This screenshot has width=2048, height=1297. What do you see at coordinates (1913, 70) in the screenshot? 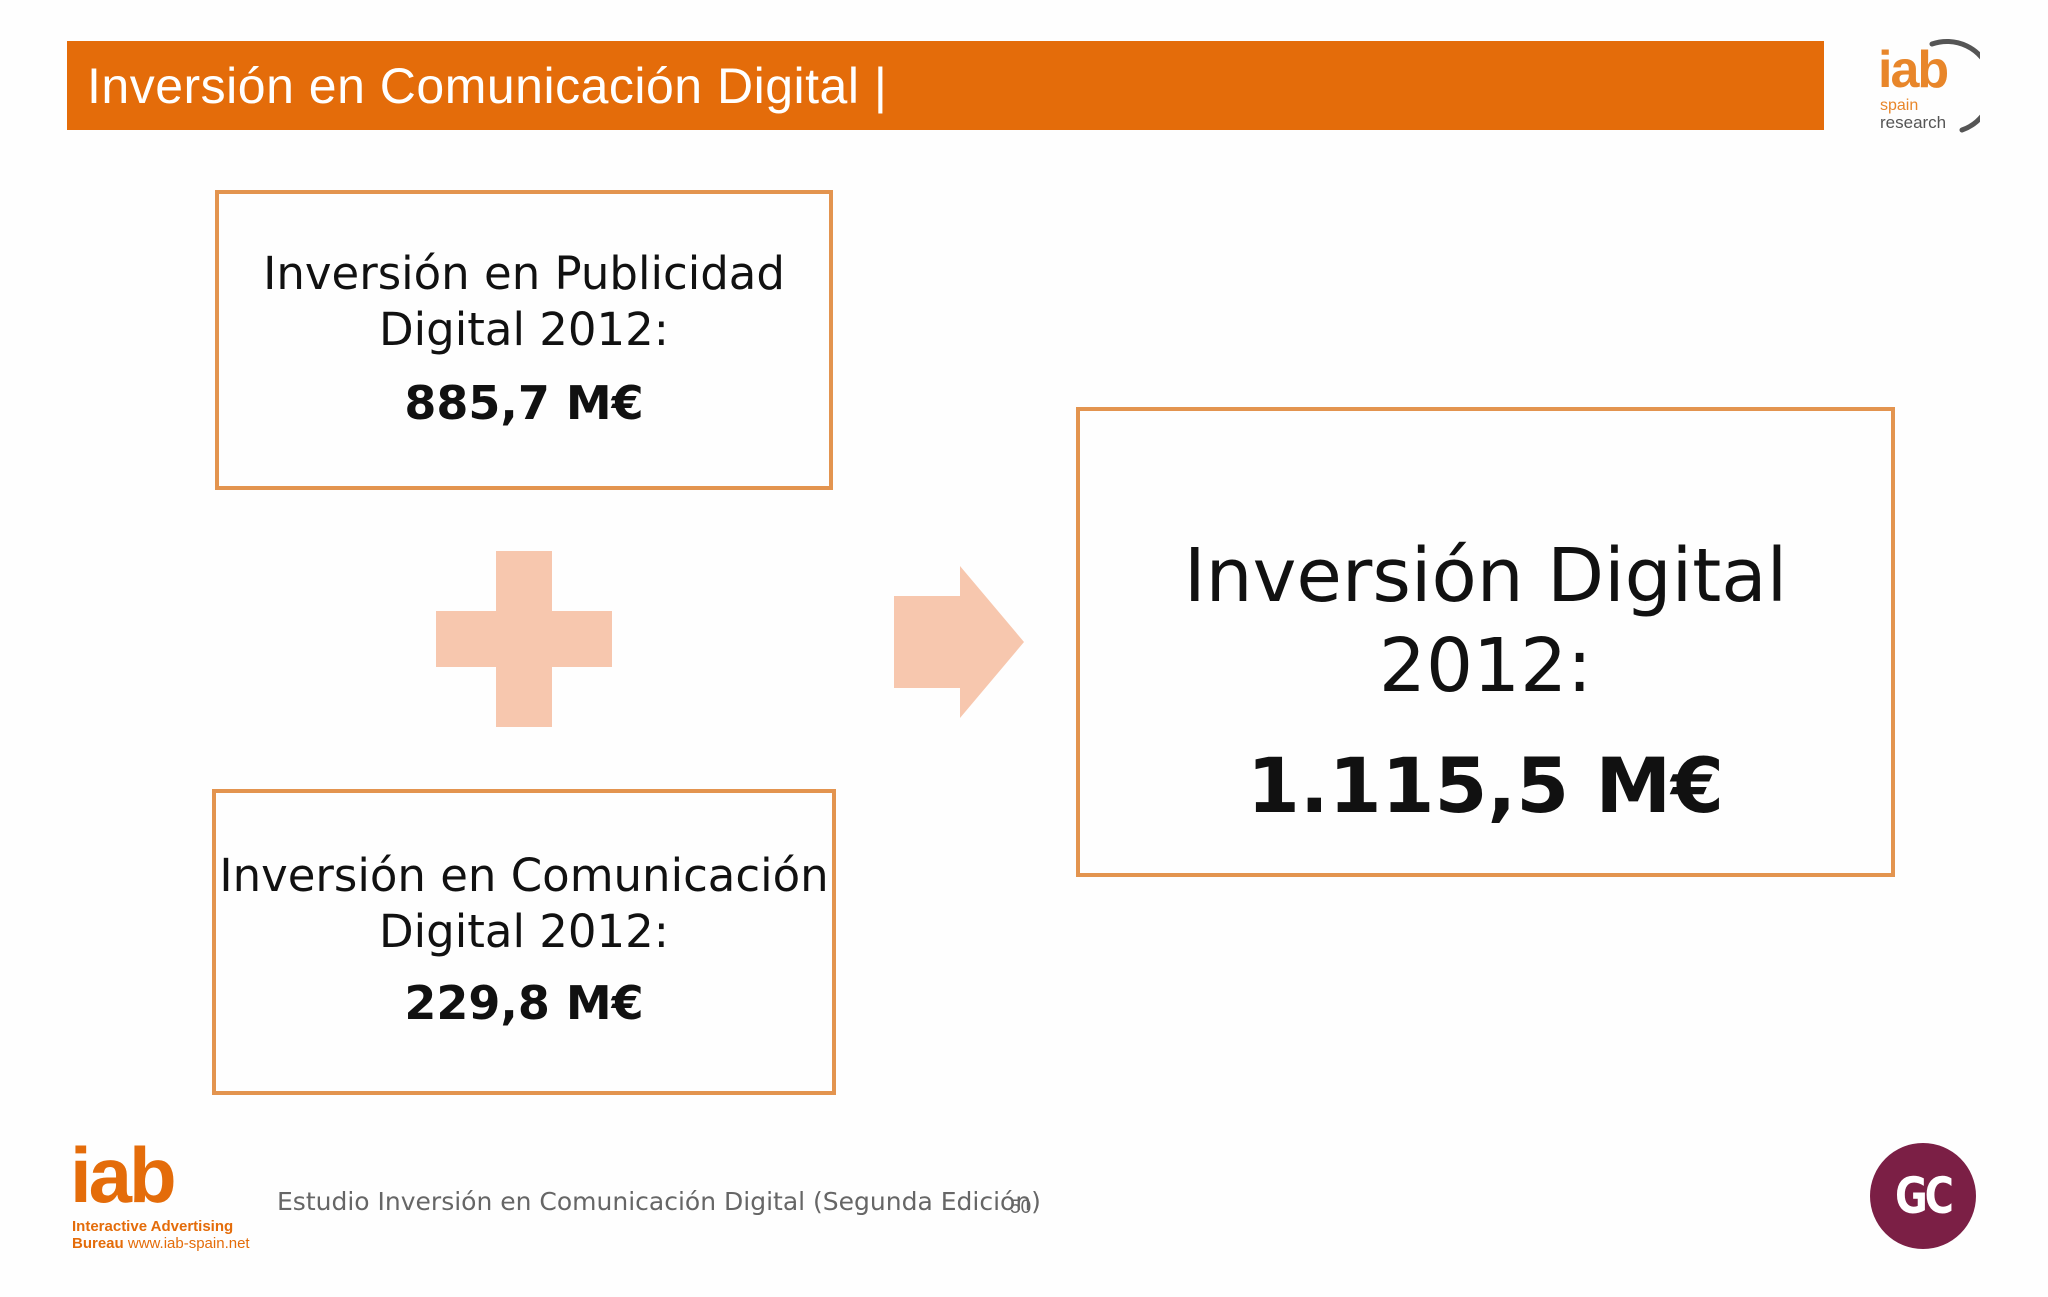
I see `logo-brand: iab` at bounding box center [1913, 70].